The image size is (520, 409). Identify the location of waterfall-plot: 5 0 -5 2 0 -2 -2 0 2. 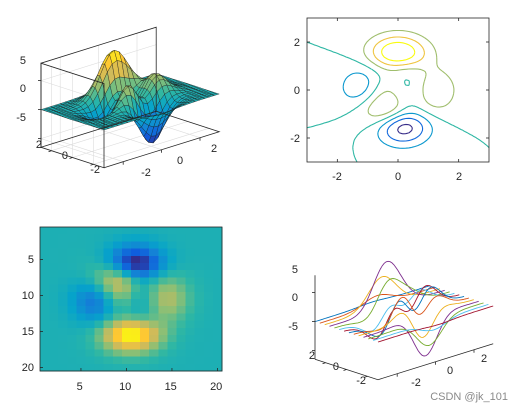
(391, 324).